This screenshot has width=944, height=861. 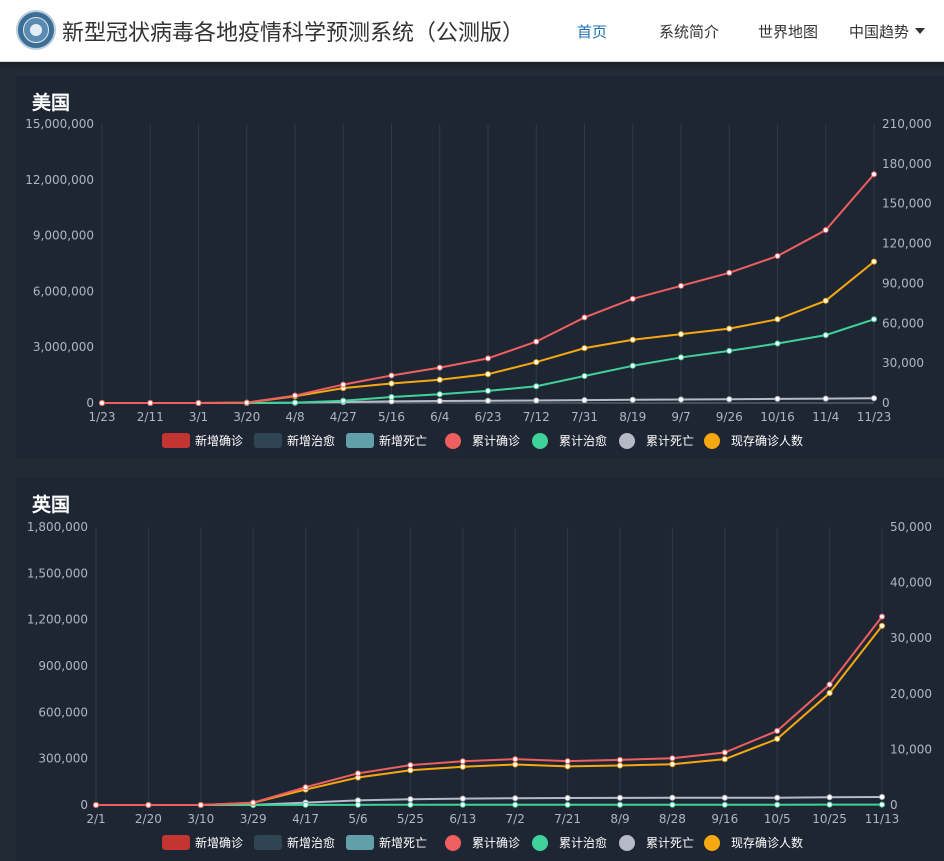 What do you see at coordinates (689, 32) in the screenshot?
I see `nav-item-system-intro: 系统简介` at bounding box center [689, 32].